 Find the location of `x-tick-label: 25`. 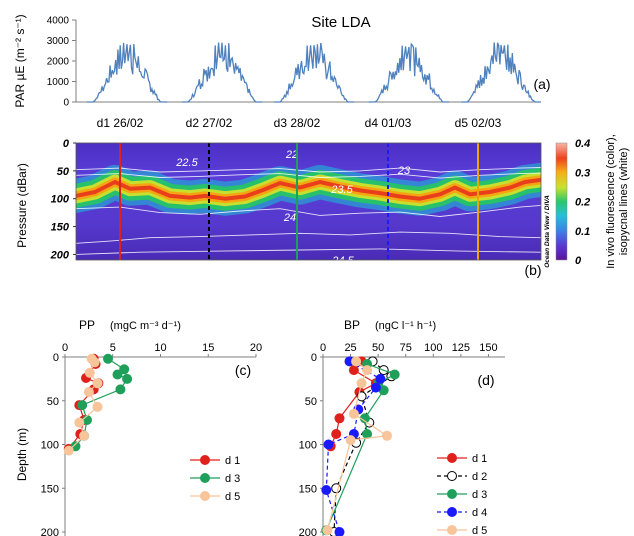

x-tick-label: 25 is located at coordinates (350, 348).